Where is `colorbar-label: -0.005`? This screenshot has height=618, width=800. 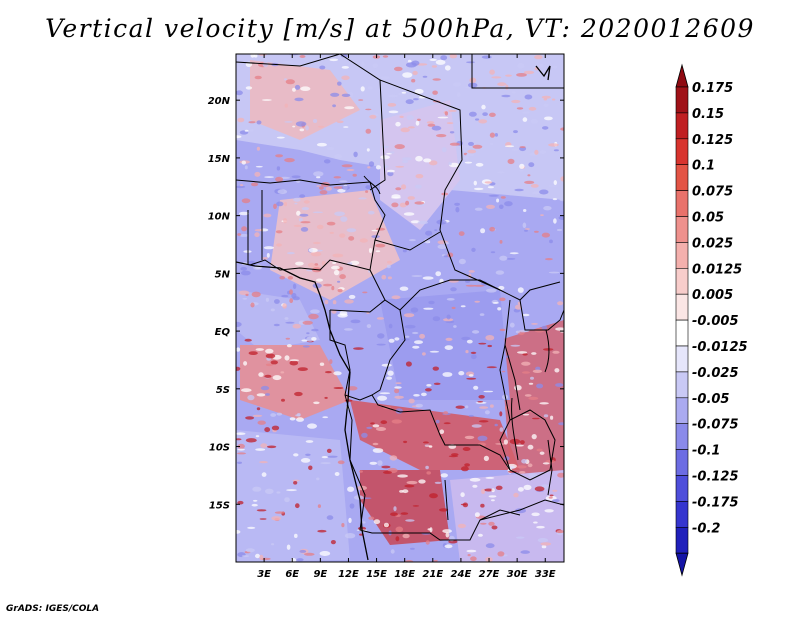
colorbar-label: -0.005 is located at coordinates (715, 321).